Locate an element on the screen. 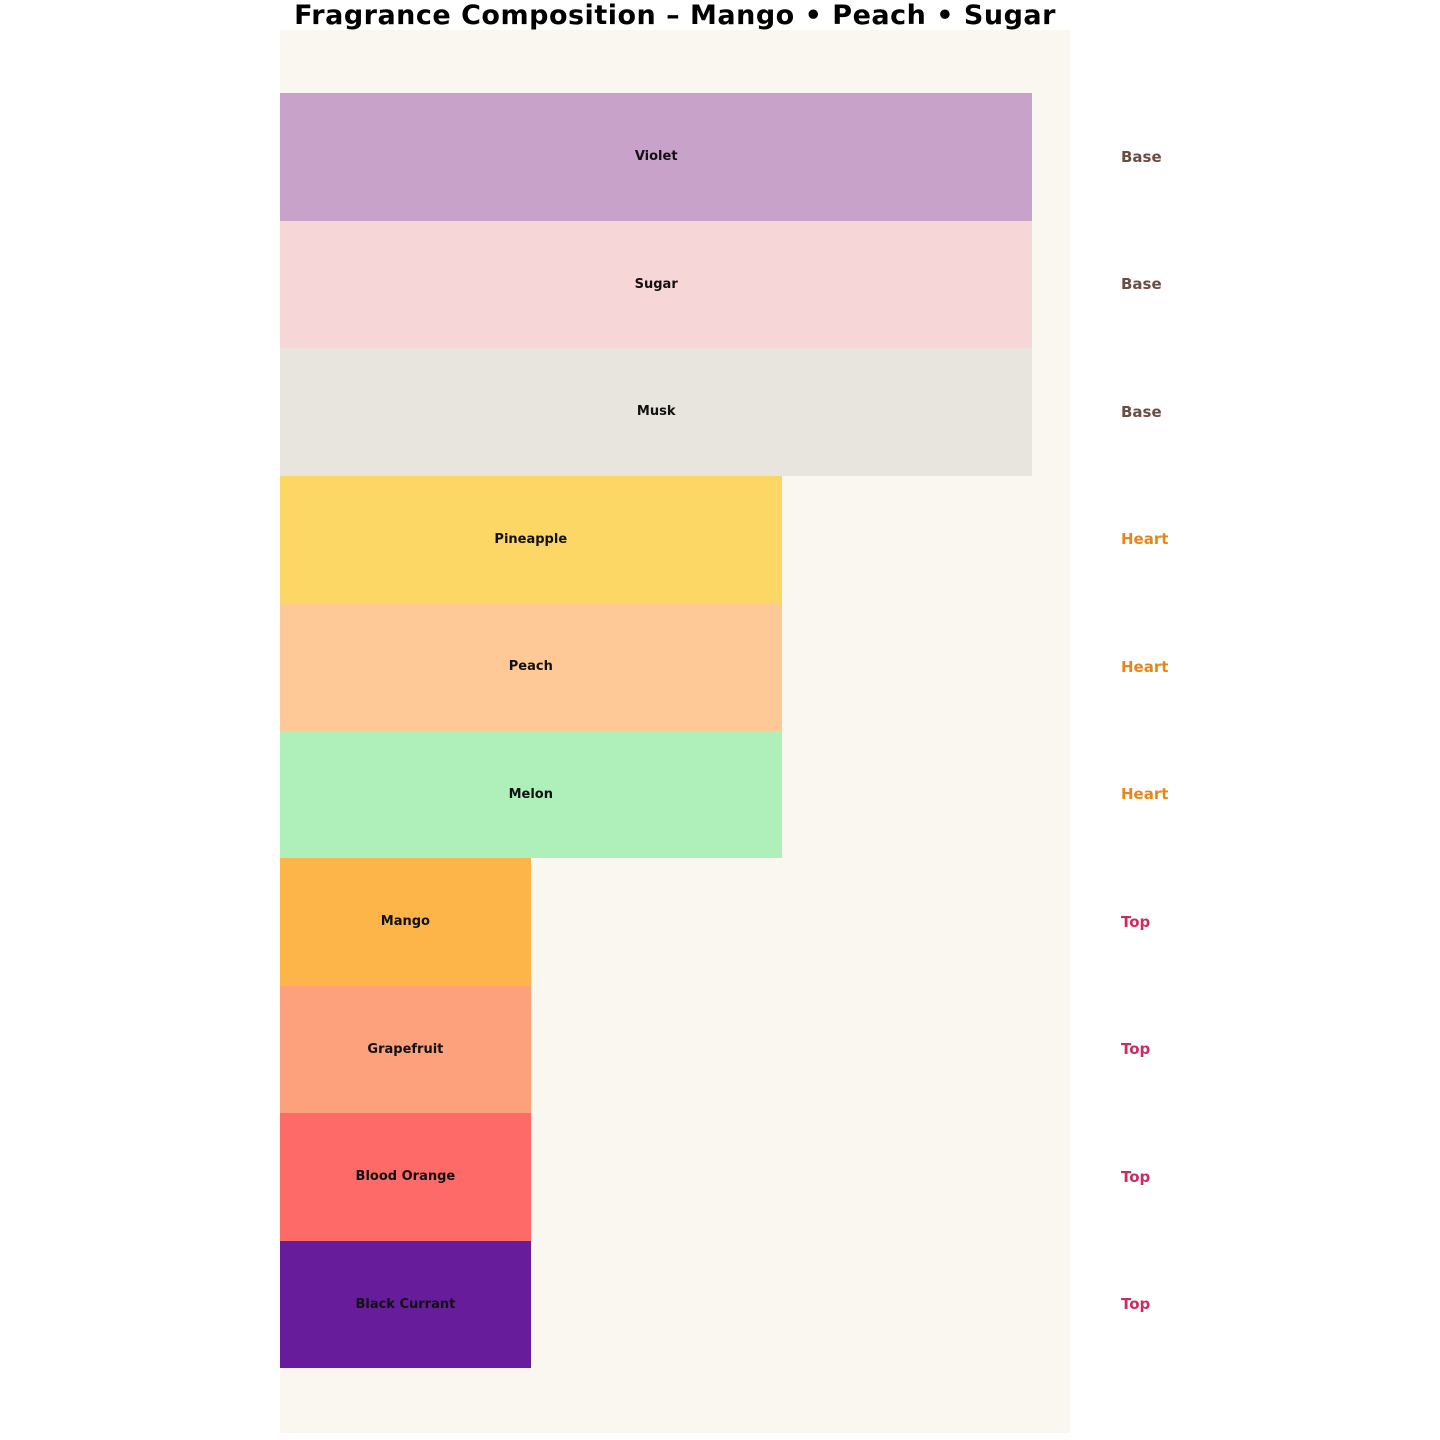  bar-row: Sugar is located at coordinates (675, 284).